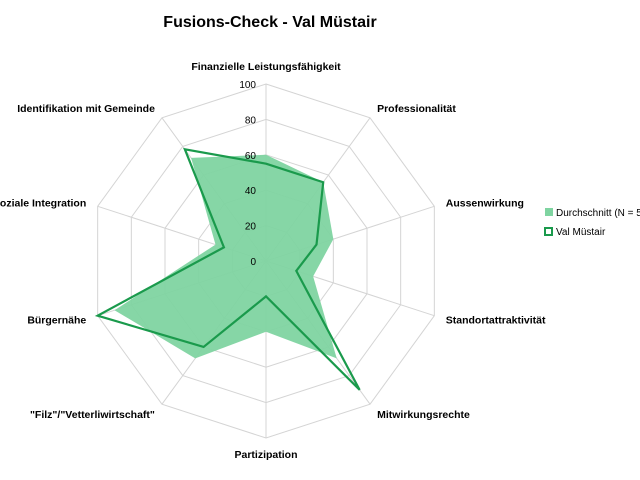 The image size is (640, 480). Describe the element at coordinates (548, 231) in the screenshot. I see `legend-swatch-val-muestair` at that location.